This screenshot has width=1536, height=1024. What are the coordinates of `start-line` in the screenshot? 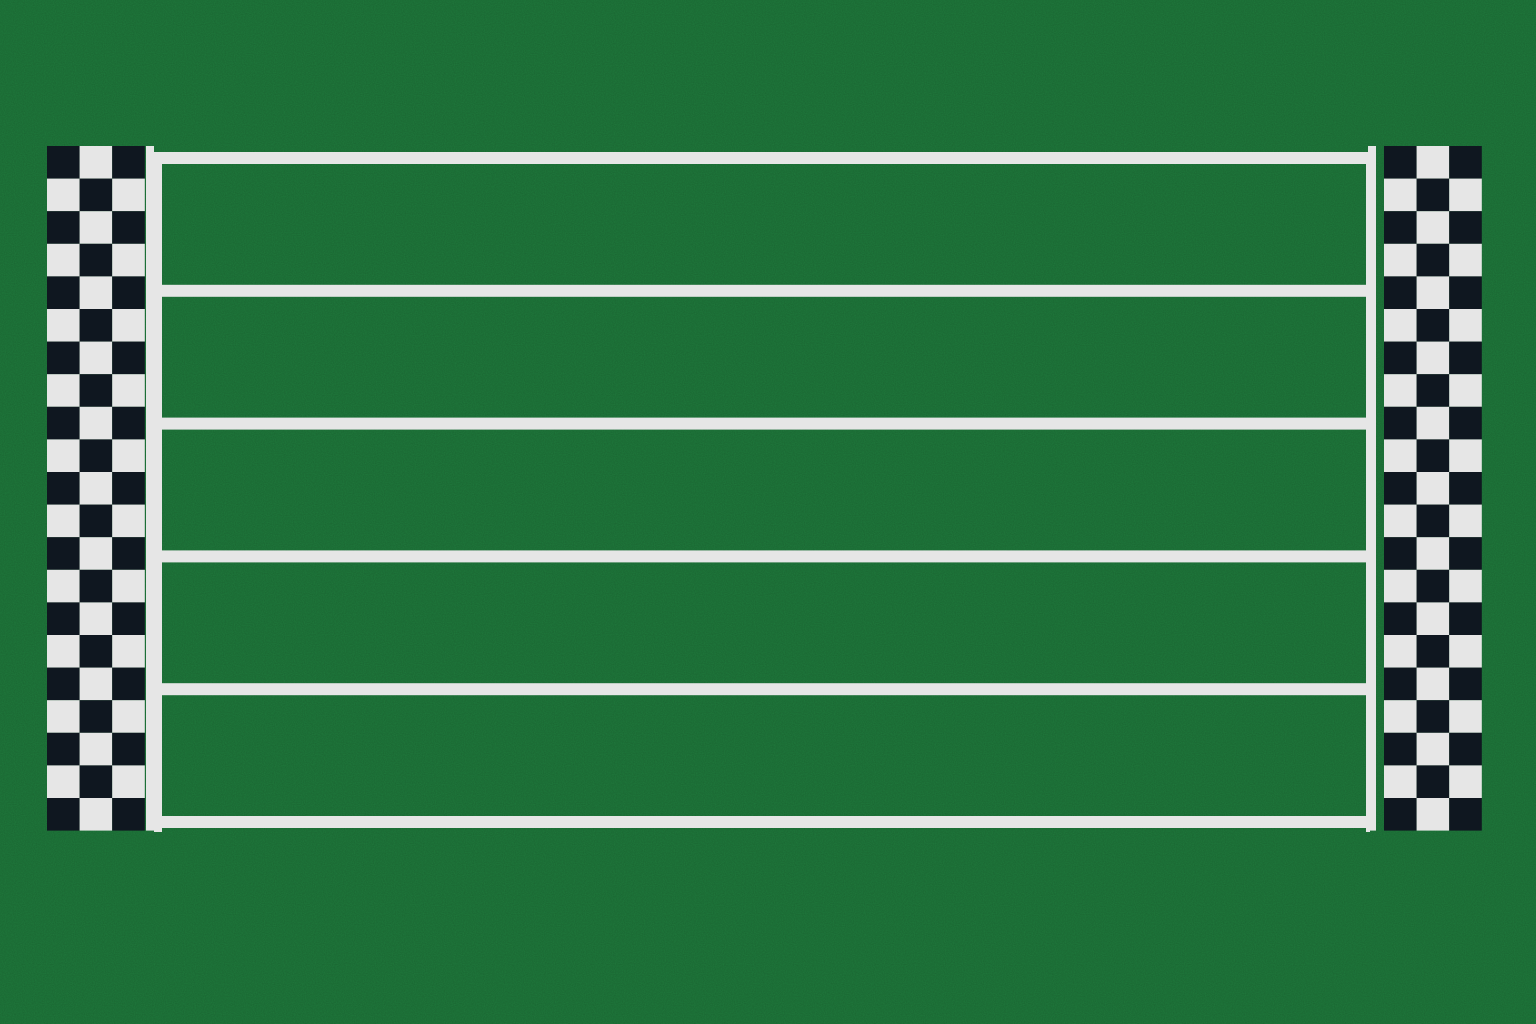 It's located at (150, 488).